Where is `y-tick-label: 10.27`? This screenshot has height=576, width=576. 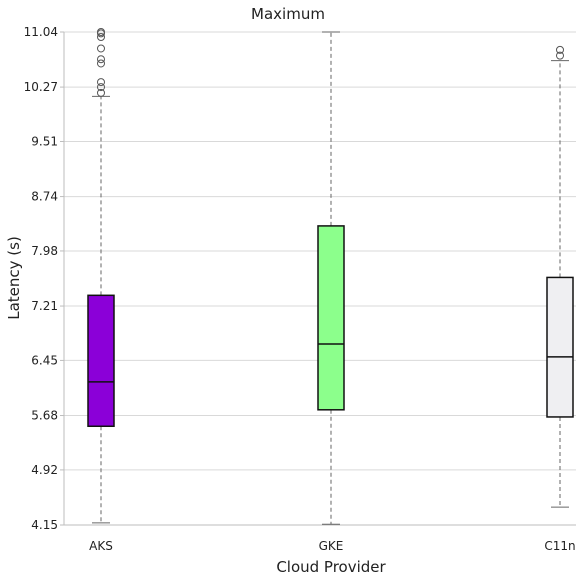 y-tick-label: 10.27 is located at coordinates (41, 87).